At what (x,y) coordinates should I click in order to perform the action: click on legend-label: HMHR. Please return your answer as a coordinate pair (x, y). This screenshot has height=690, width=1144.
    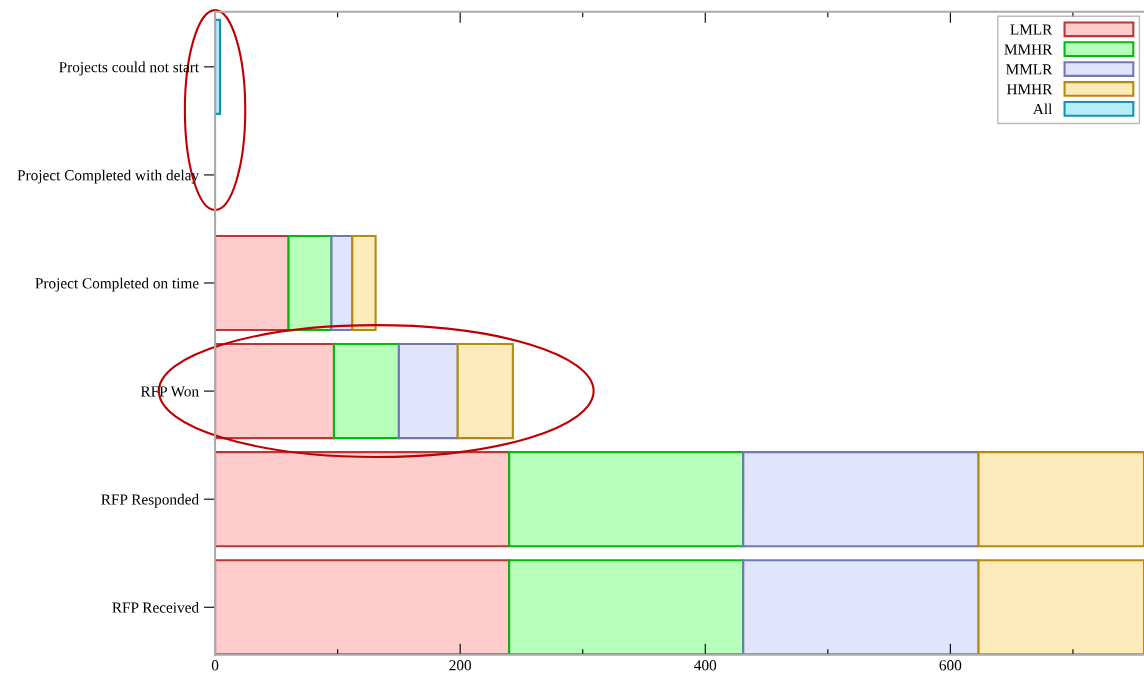
    Looking at the image, I should click on (1029, 89).